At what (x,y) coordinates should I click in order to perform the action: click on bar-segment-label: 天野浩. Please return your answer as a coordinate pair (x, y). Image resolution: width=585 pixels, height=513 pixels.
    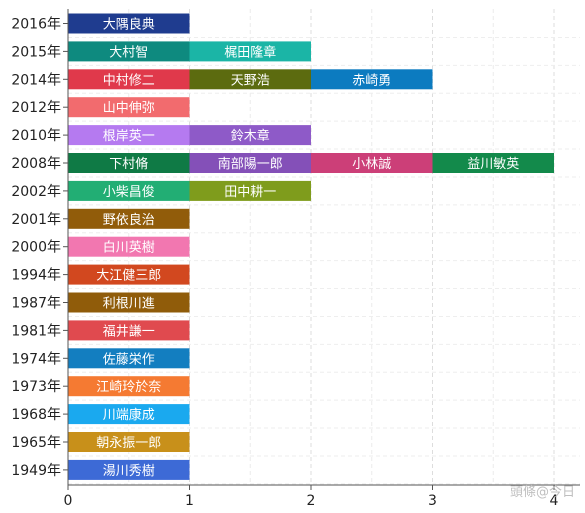
    Looking at the image, I should click on (250, 80).